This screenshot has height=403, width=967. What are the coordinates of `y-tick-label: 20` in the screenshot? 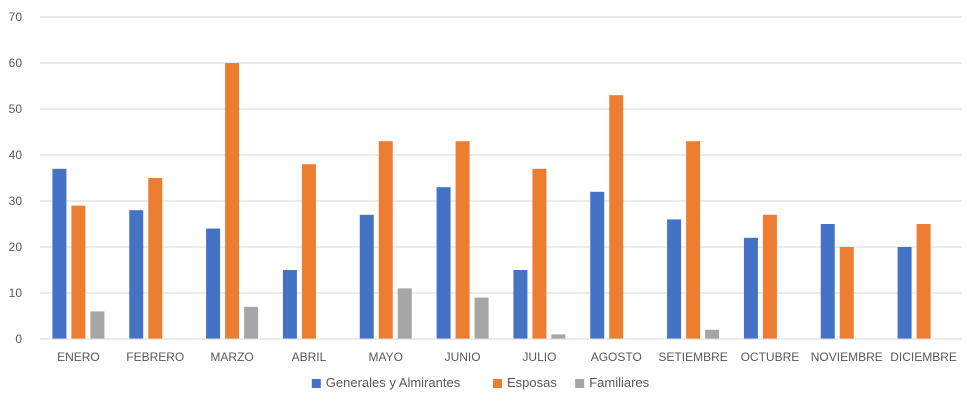 It's located at (16, 247).